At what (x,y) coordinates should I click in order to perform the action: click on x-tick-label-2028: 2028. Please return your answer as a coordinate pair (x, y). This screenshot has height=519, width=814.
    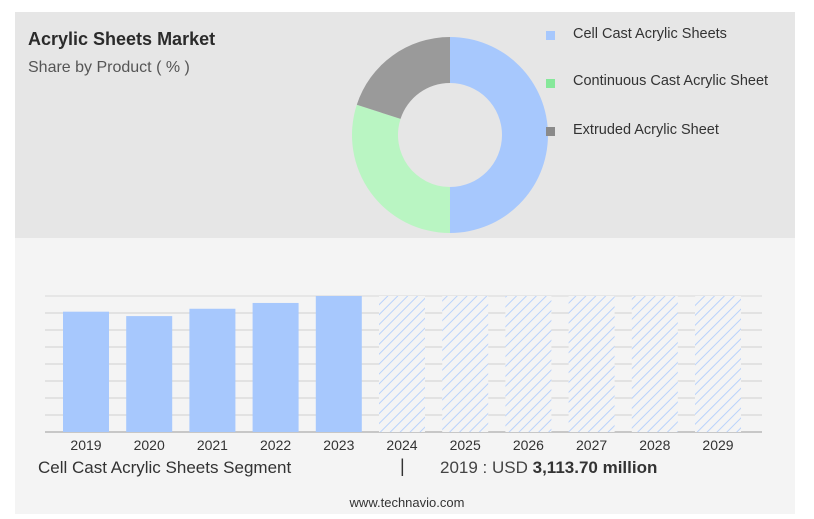
    Looking at the image, I should click on (654, 445).